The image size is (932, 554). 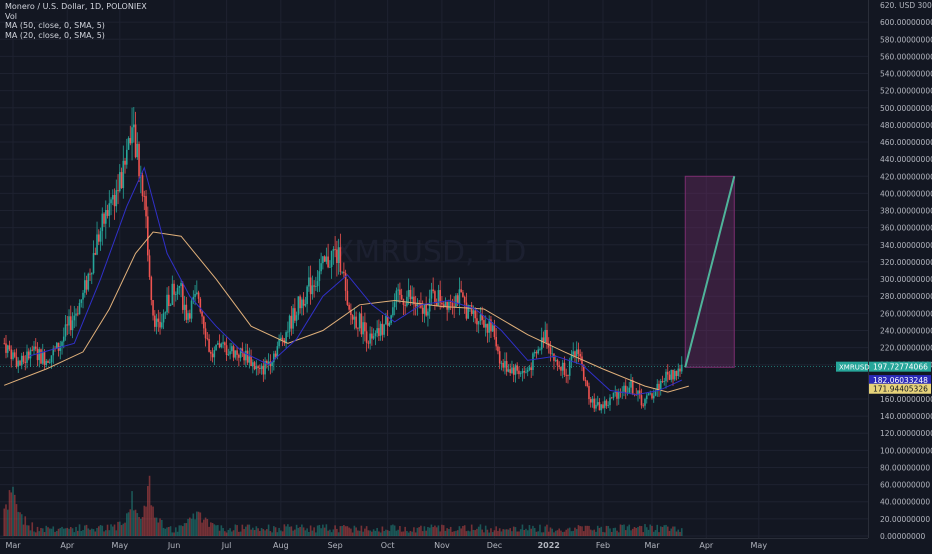 What do you see at coordinates (226, 545) in the screenshot?
I see `time-tick-label: Jul` at bounding box center [226, 545].